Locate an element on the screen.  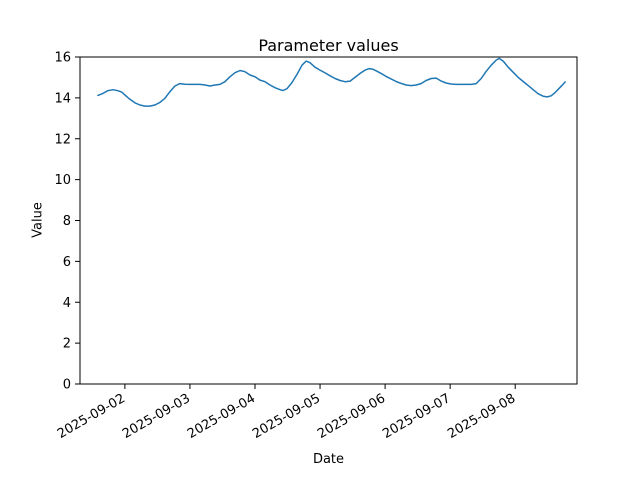
x-tick-label: 2025-09-03 is located at coordinates (156, 416).